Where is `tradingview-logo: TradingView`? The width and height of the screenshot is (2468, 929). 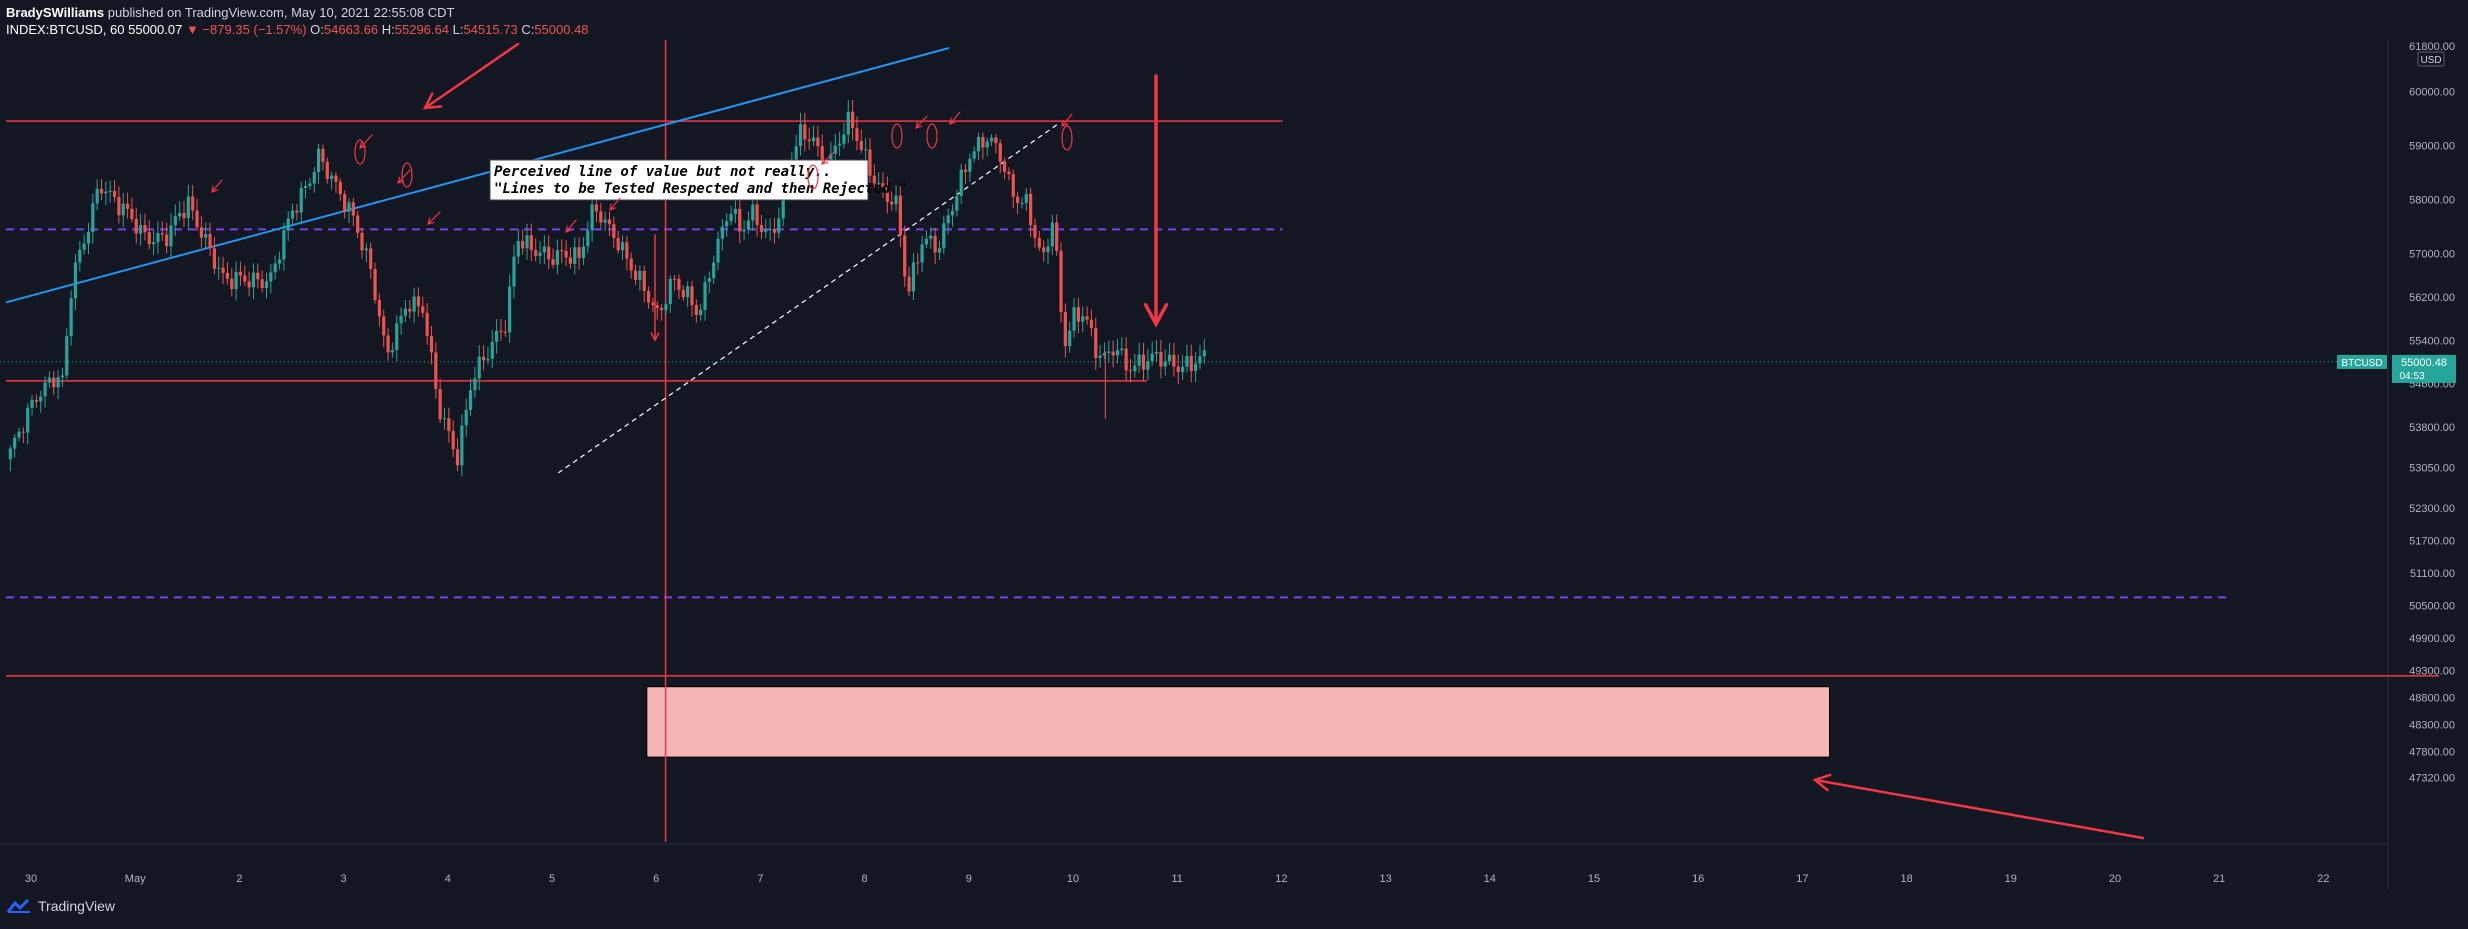
tradingview-logo: TradingView is located at coordinates (60, 906).